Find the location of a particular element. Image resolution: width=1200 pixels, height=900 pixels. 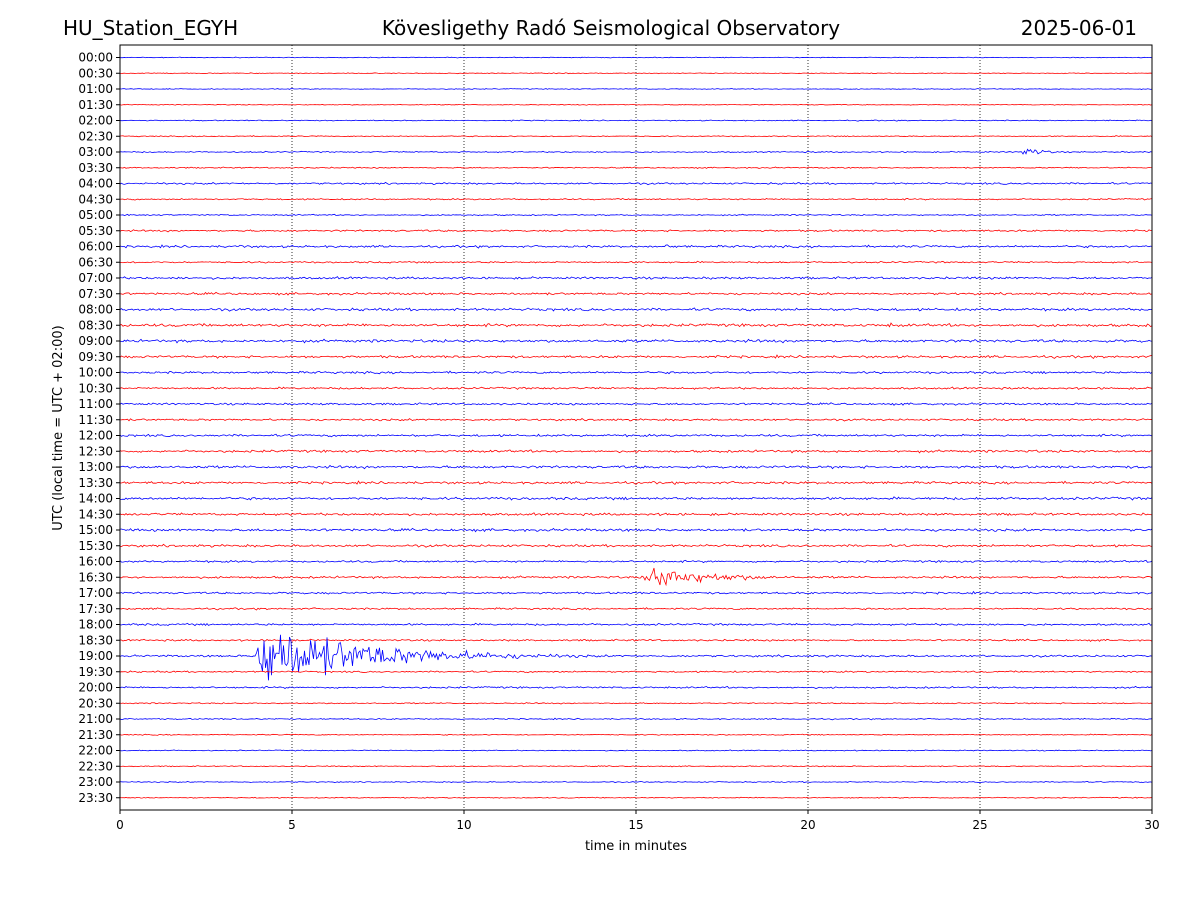

date-label: 2025-06-01 is located at coordinates (1079, 28).